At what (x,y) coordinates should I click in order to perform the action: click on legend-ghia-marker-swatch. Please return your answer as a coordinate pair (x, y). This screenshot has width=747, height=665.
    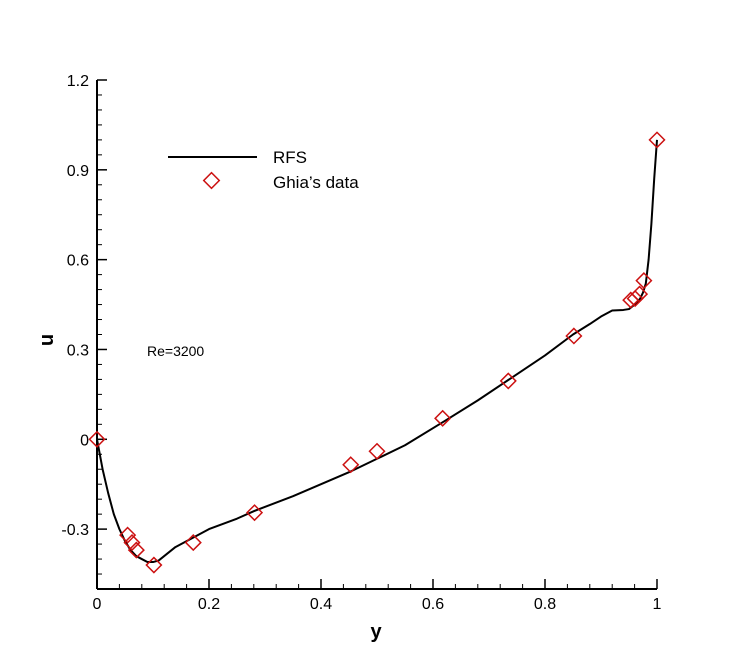
    Looking at the image, I should click on (211, 180).